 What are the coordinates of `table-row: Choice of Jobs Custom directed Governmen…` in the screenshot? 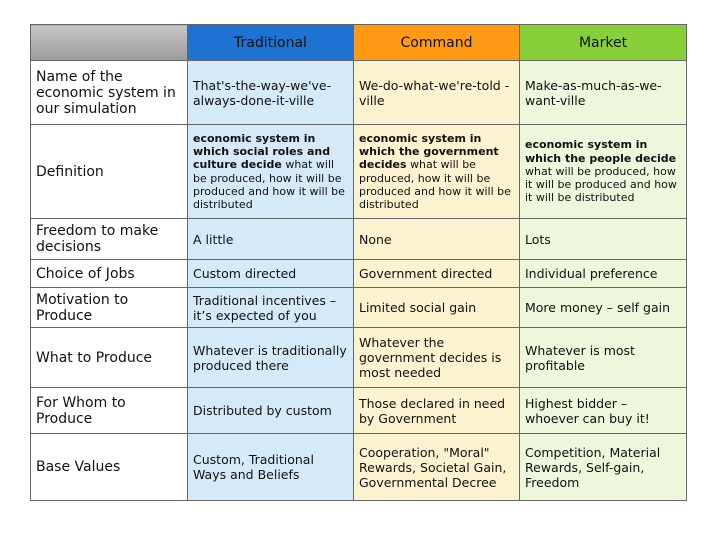 It's located at (358, 273).